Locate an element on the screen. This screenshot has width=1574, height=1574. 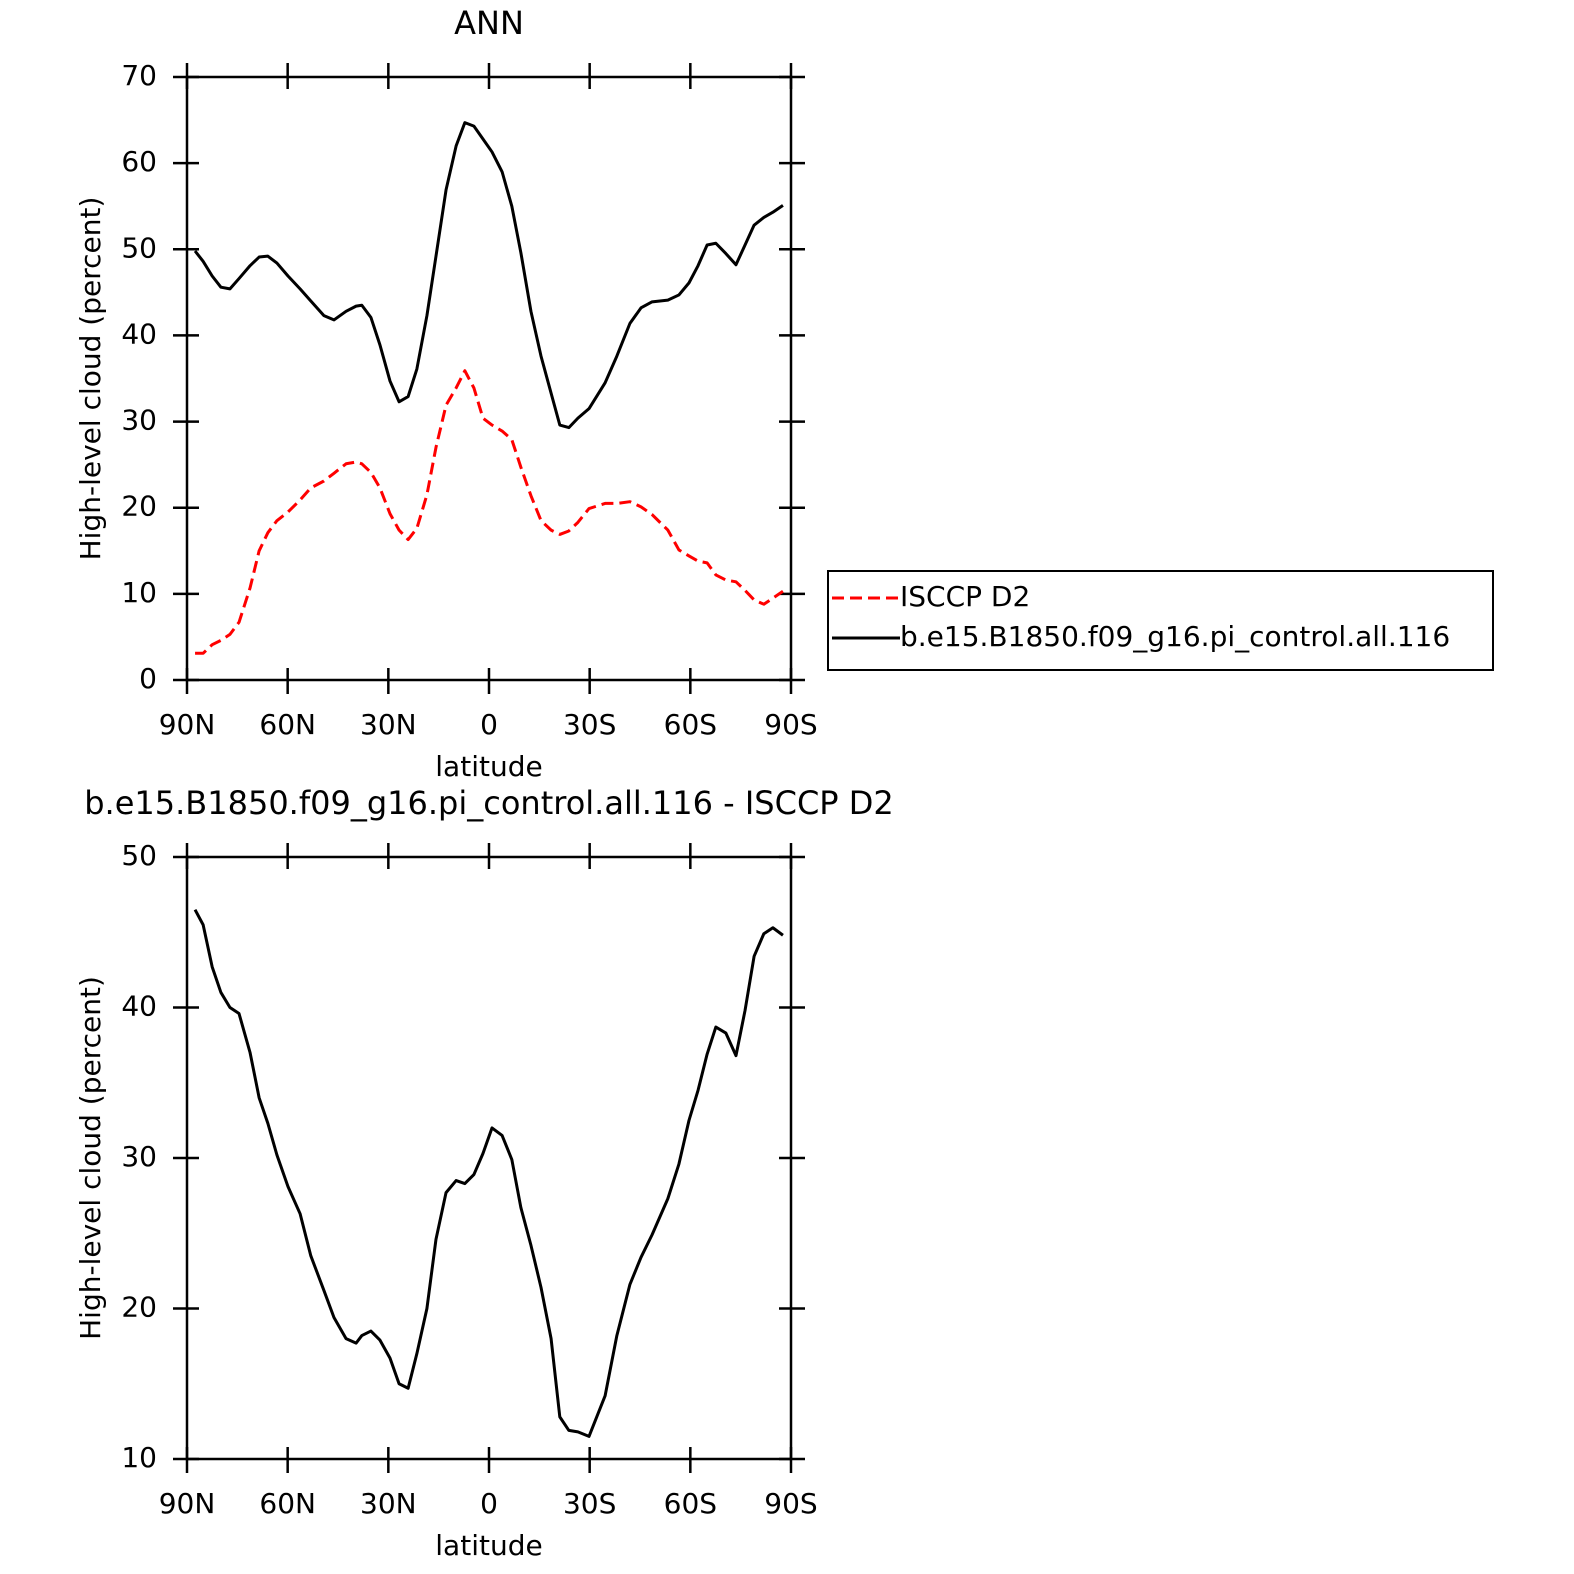
legend-label: ISCCP D2 is located at coordinates (965, 596).